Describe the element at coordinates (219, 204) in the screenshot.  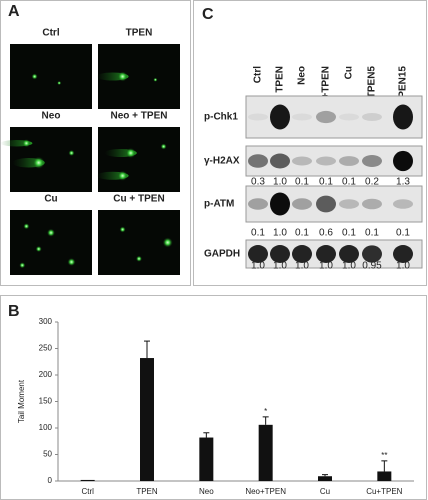
I see `blot-label: p-ATM` at that location.